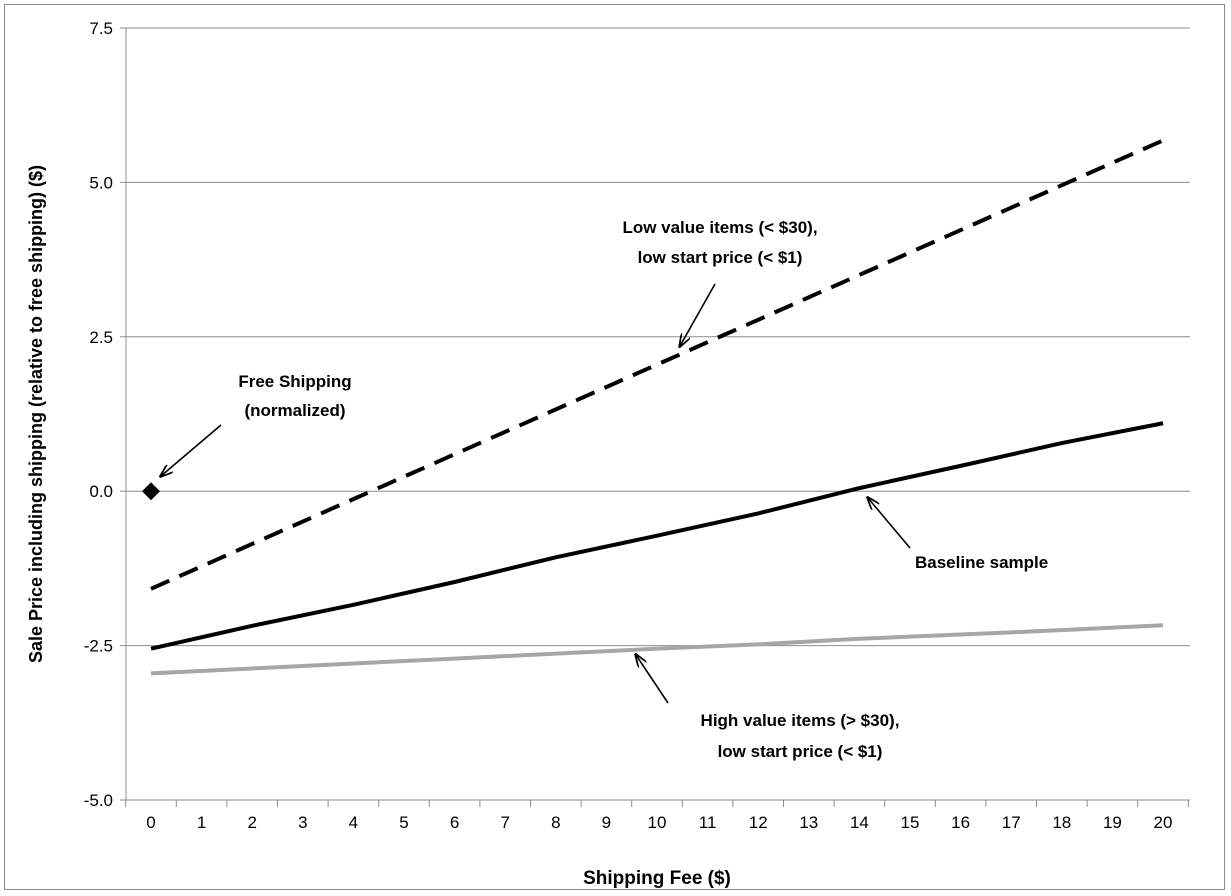  Describe the element at coordinates (708, 822) in the screenshot. I see `x-tick-label-11: 11` at that location.